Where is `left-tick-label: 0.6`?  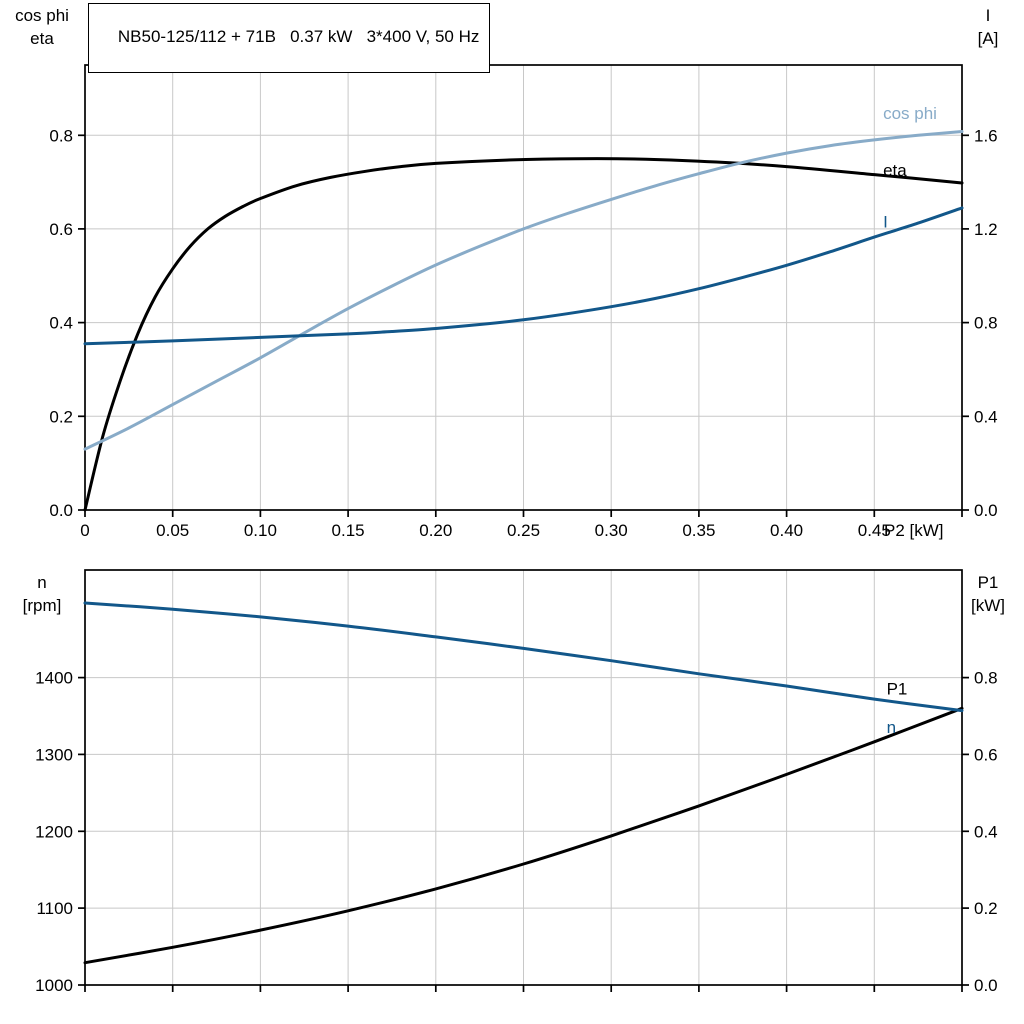
left-tick-label: 0.6 is located at coordinates (61, 229).